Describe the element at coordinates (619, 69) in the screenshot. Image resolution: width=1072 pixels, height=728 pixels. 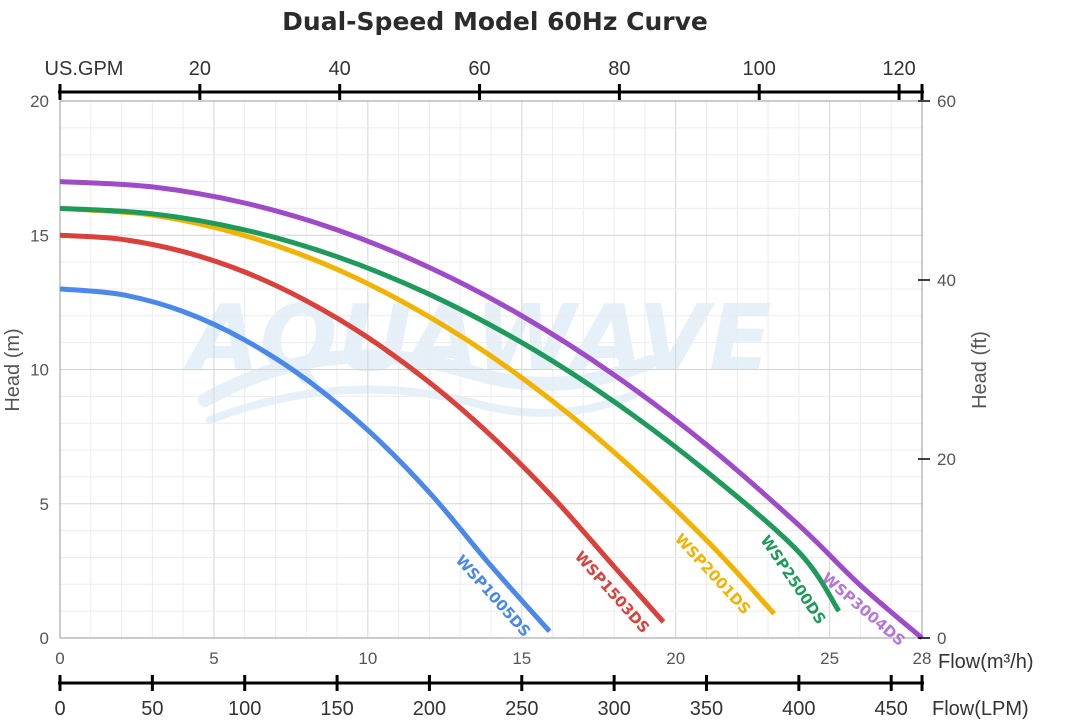
I see `gpm-tick-label: 80` at that location.